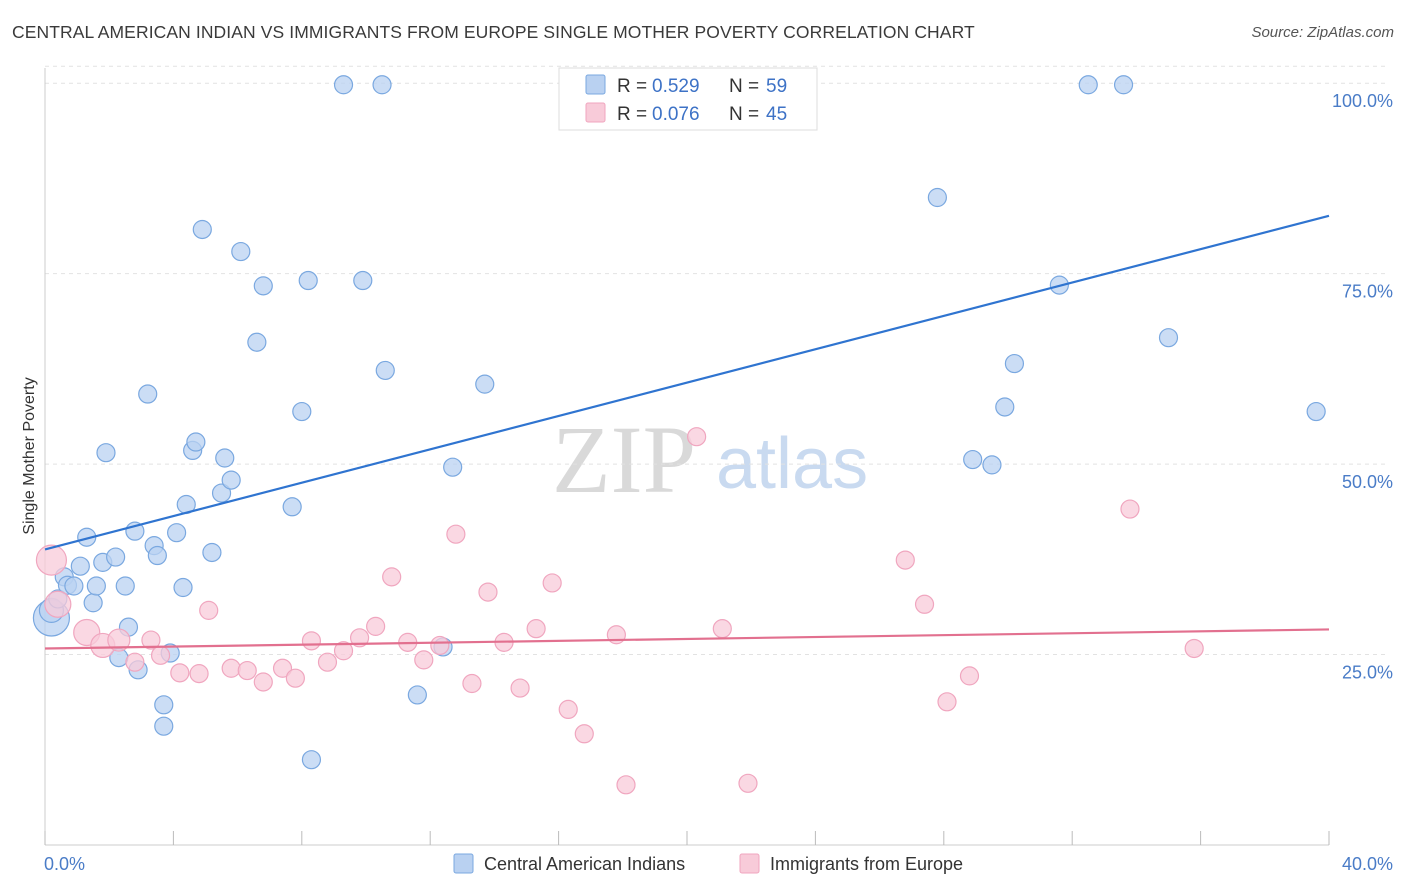  I want to click on legend-r-label-pink: R =, so click(632, 114).